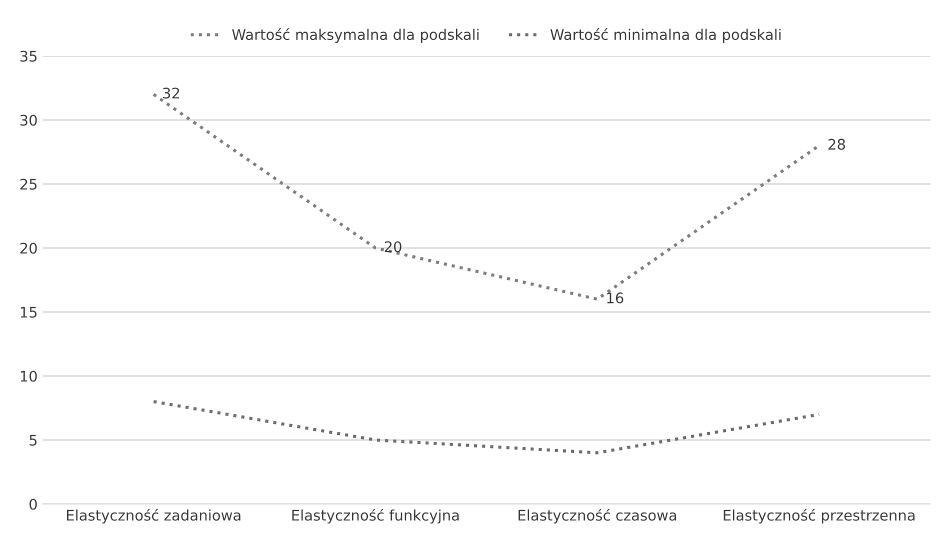  What do you see at coordinates (28, 184) in the screenshot?
I see `y-tick-label: 25` at bounding box center [28, 184].